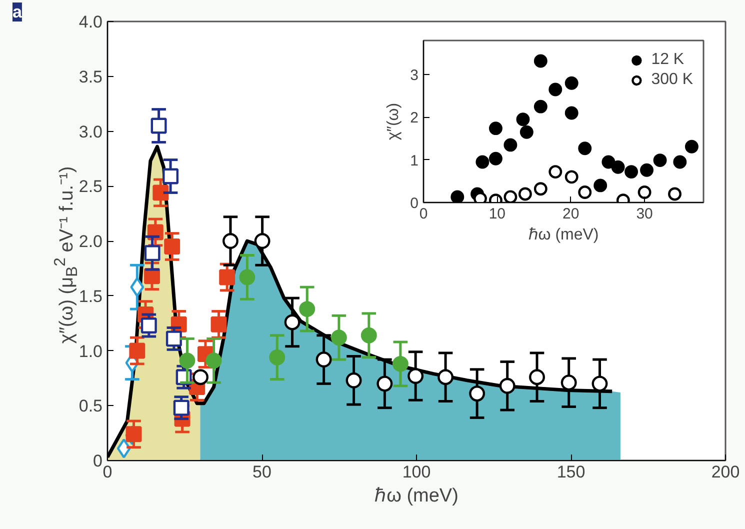 The image size is (745, 529). What do you see at coordinates (17, 12) in the screenshot?
I see `text: a` at bounding box center [17, 12].